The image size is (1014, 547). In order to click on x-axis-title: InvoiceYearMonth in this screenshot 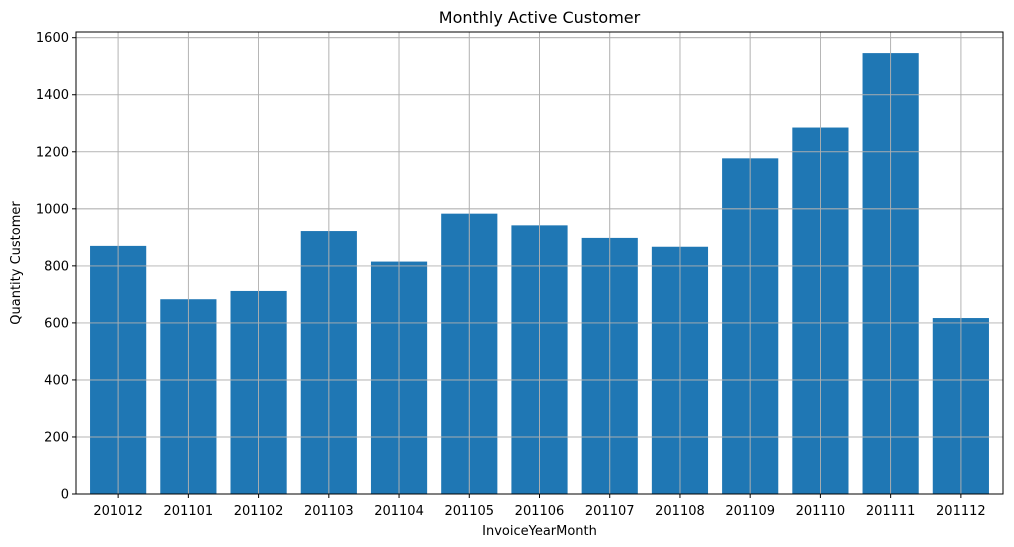, I will do `click(539, 531)`.